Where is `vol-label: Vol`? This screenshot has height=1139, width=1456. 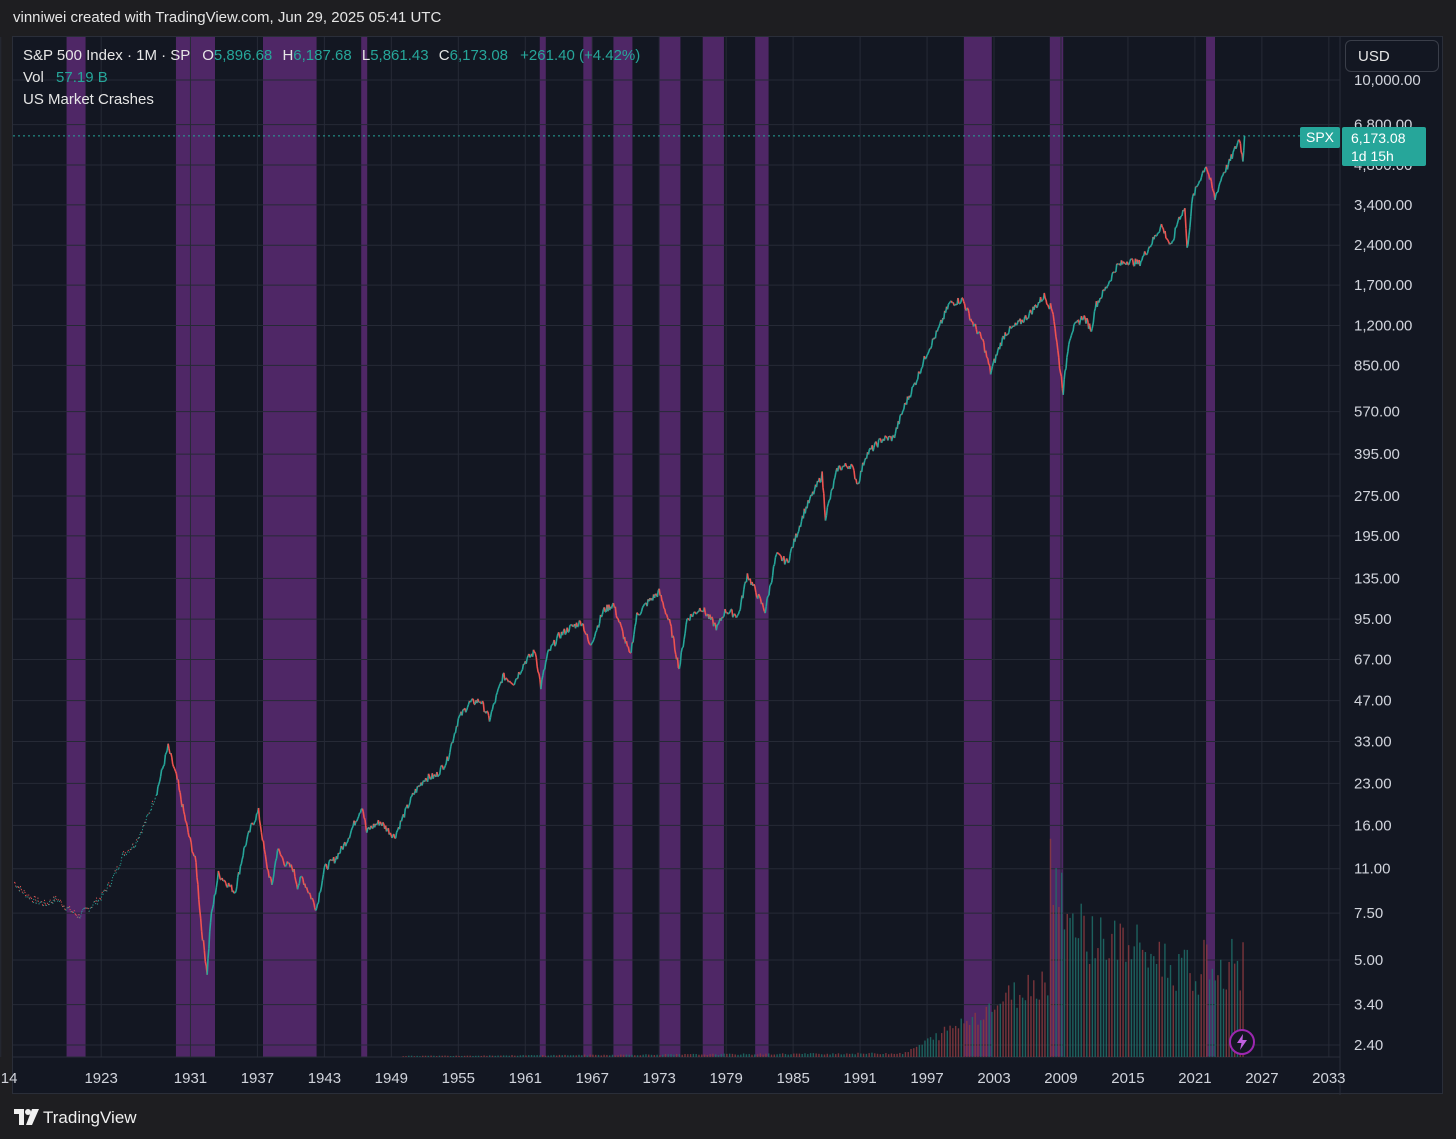 vol-label: Vol is located at coordinates (33, 77).